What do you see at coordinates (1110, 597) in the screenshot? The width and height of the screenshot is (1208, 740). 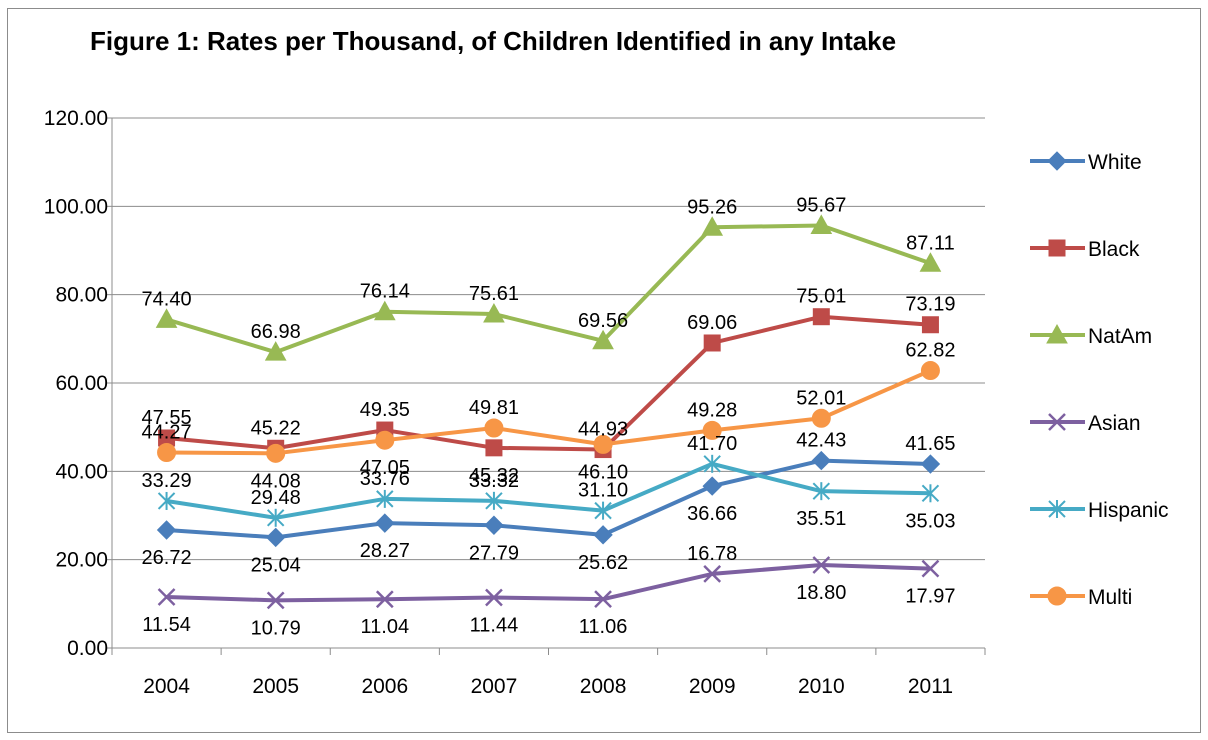 I see `legend-label-multi: Multi` at bounding box center [1110, 597].